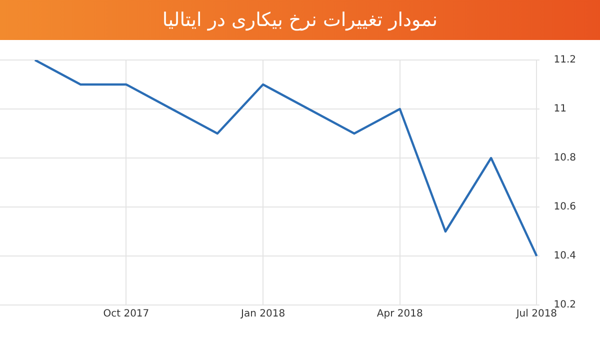 The height and width of the screenshot is (343, 600). What do you see at coordinates (565, 207) in the screenshot?
I see `y-tick-label: 10.6` at bounding box center [565, 207].